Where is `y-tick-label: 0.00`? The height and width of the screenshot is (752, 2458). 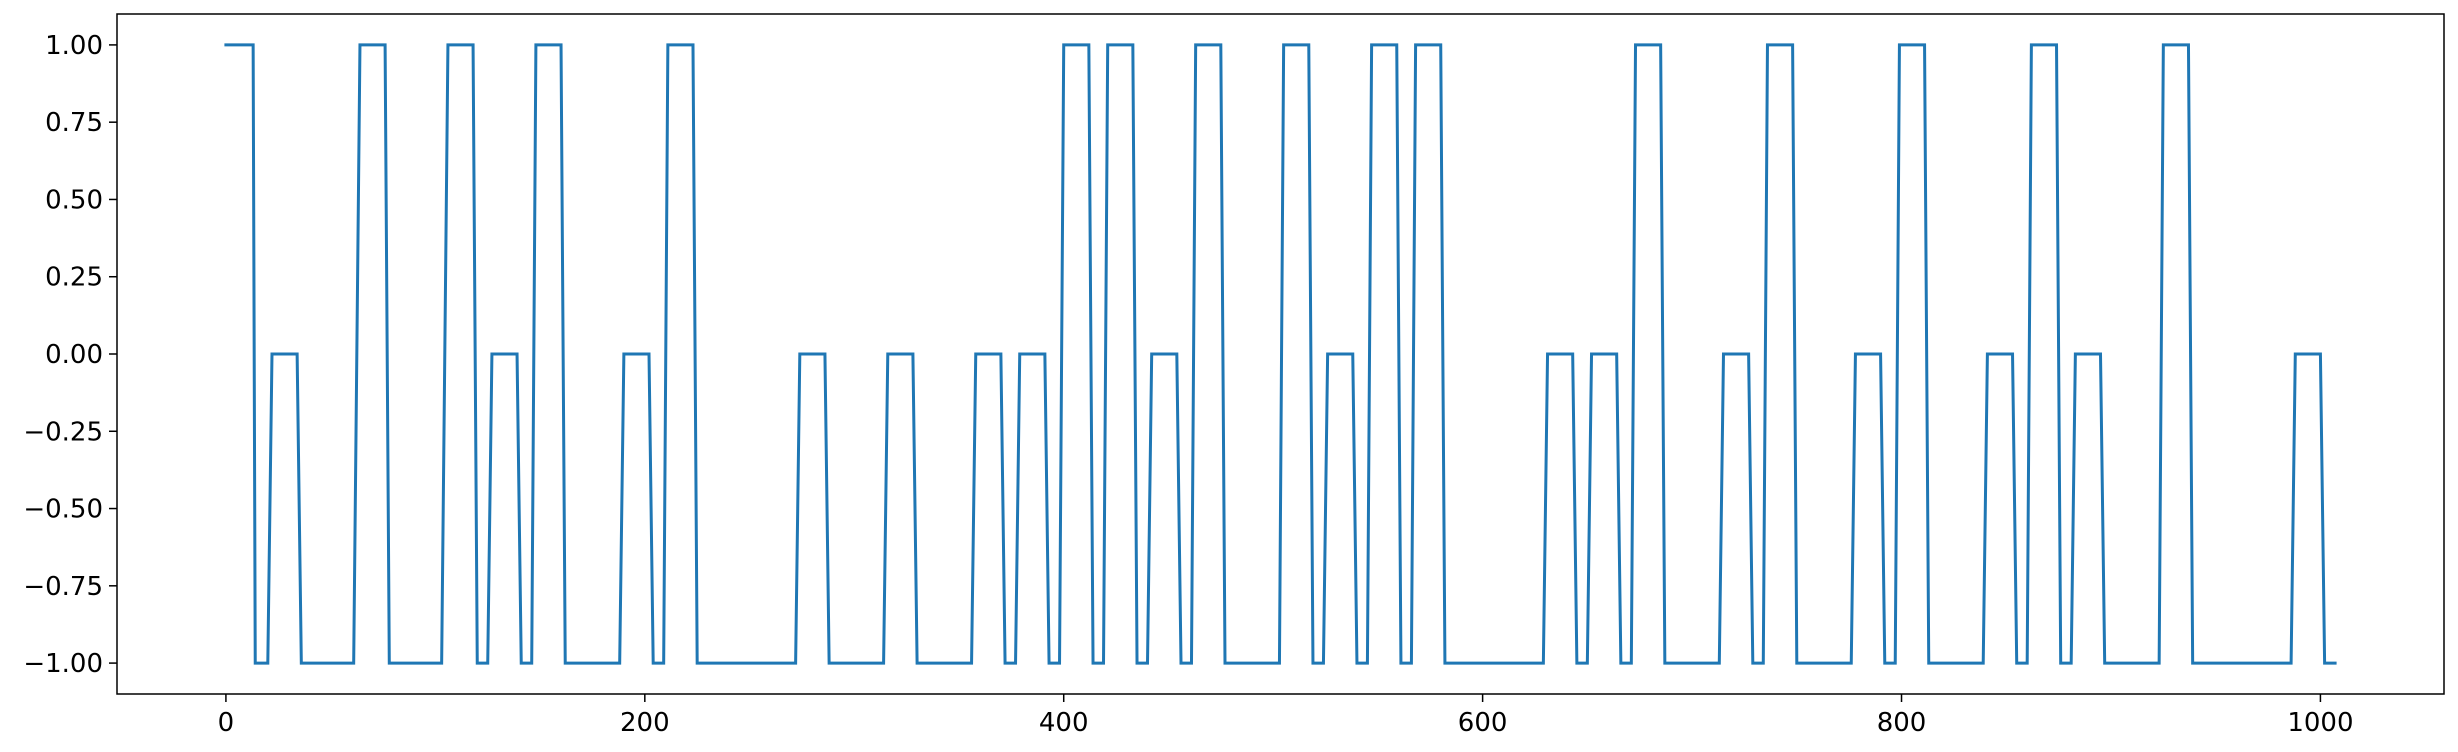 y-tick-label: 0.00 is located at coordinates (74, 355).